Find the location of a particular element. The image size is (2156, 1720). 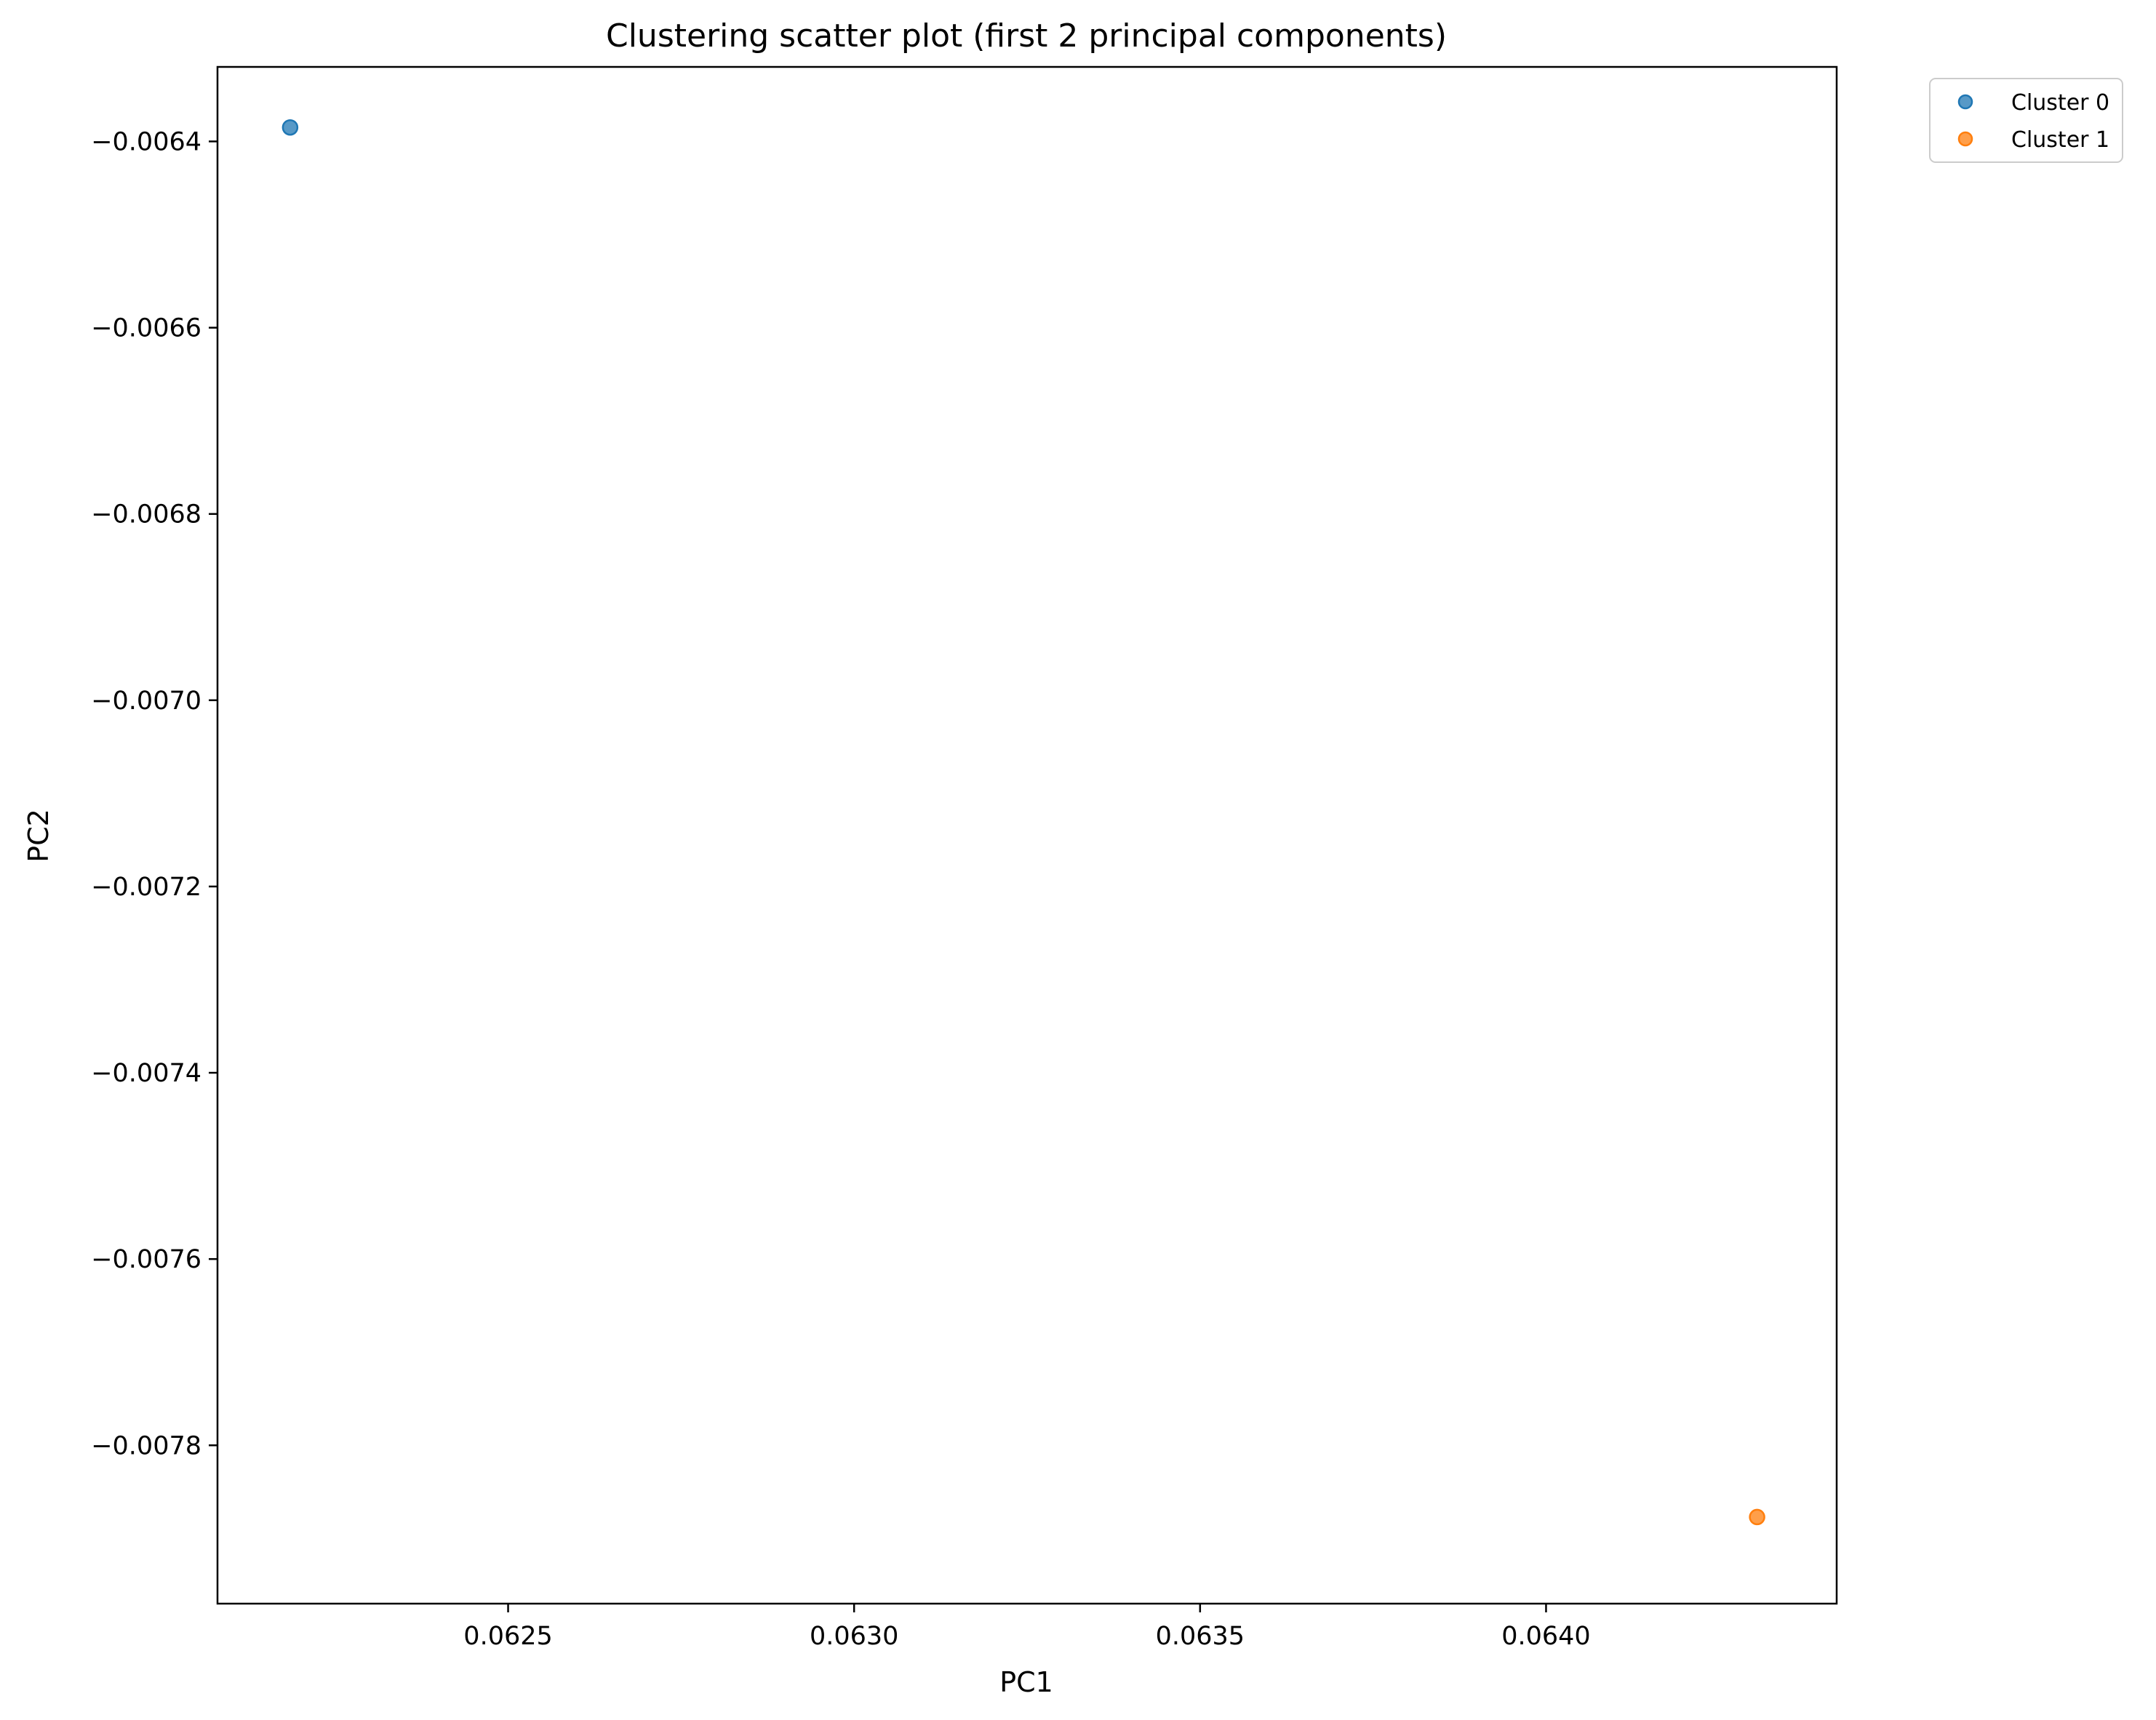

x-tick-label: 0.0630 is located at coordinates (854, 1636).